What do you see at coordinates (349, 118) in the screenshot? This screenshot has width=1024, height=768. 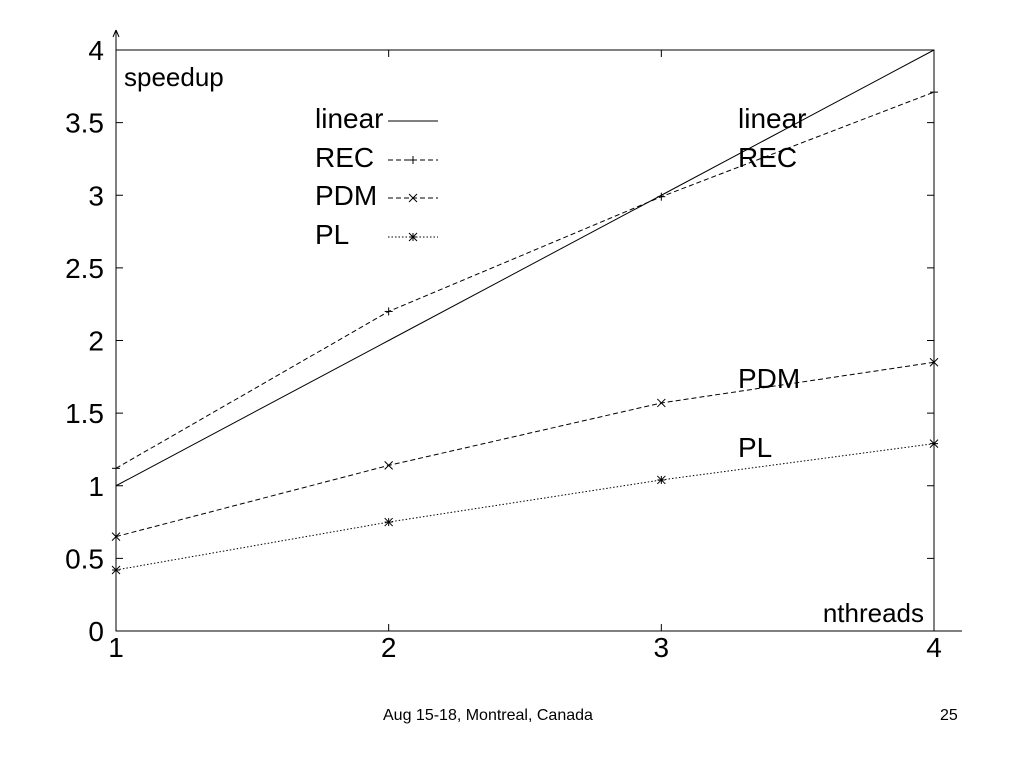 I see `legend-label-linear: linear` at bounding box center [349, 118].